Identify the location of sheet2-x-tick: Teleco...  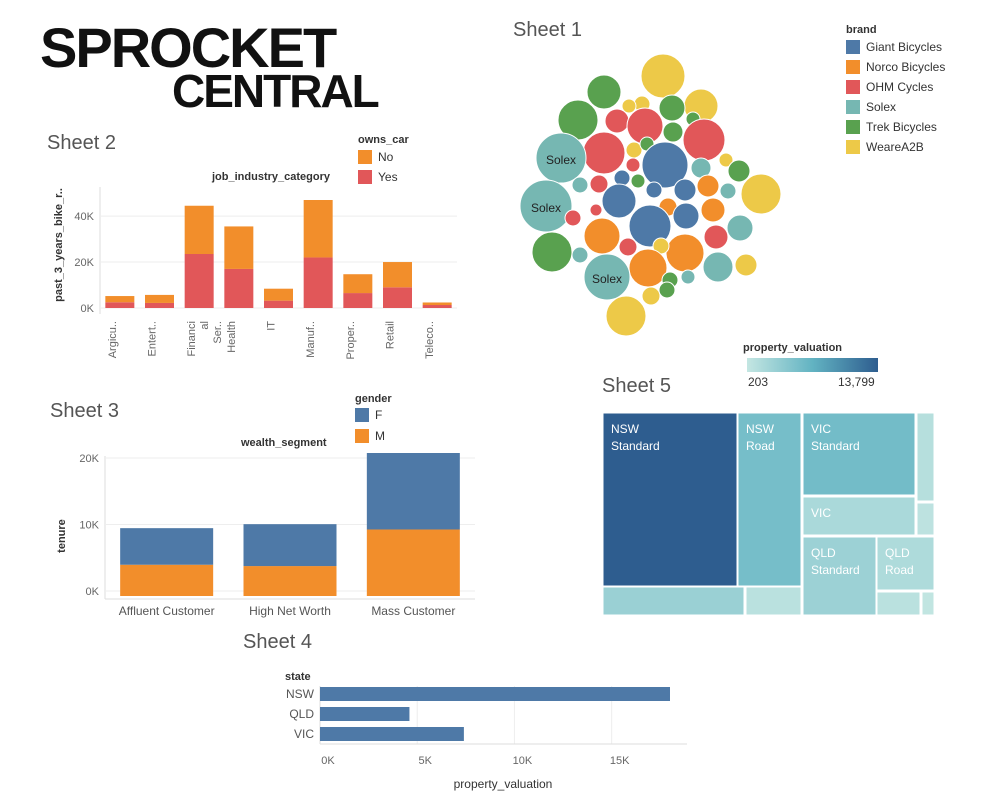
(430, 340).